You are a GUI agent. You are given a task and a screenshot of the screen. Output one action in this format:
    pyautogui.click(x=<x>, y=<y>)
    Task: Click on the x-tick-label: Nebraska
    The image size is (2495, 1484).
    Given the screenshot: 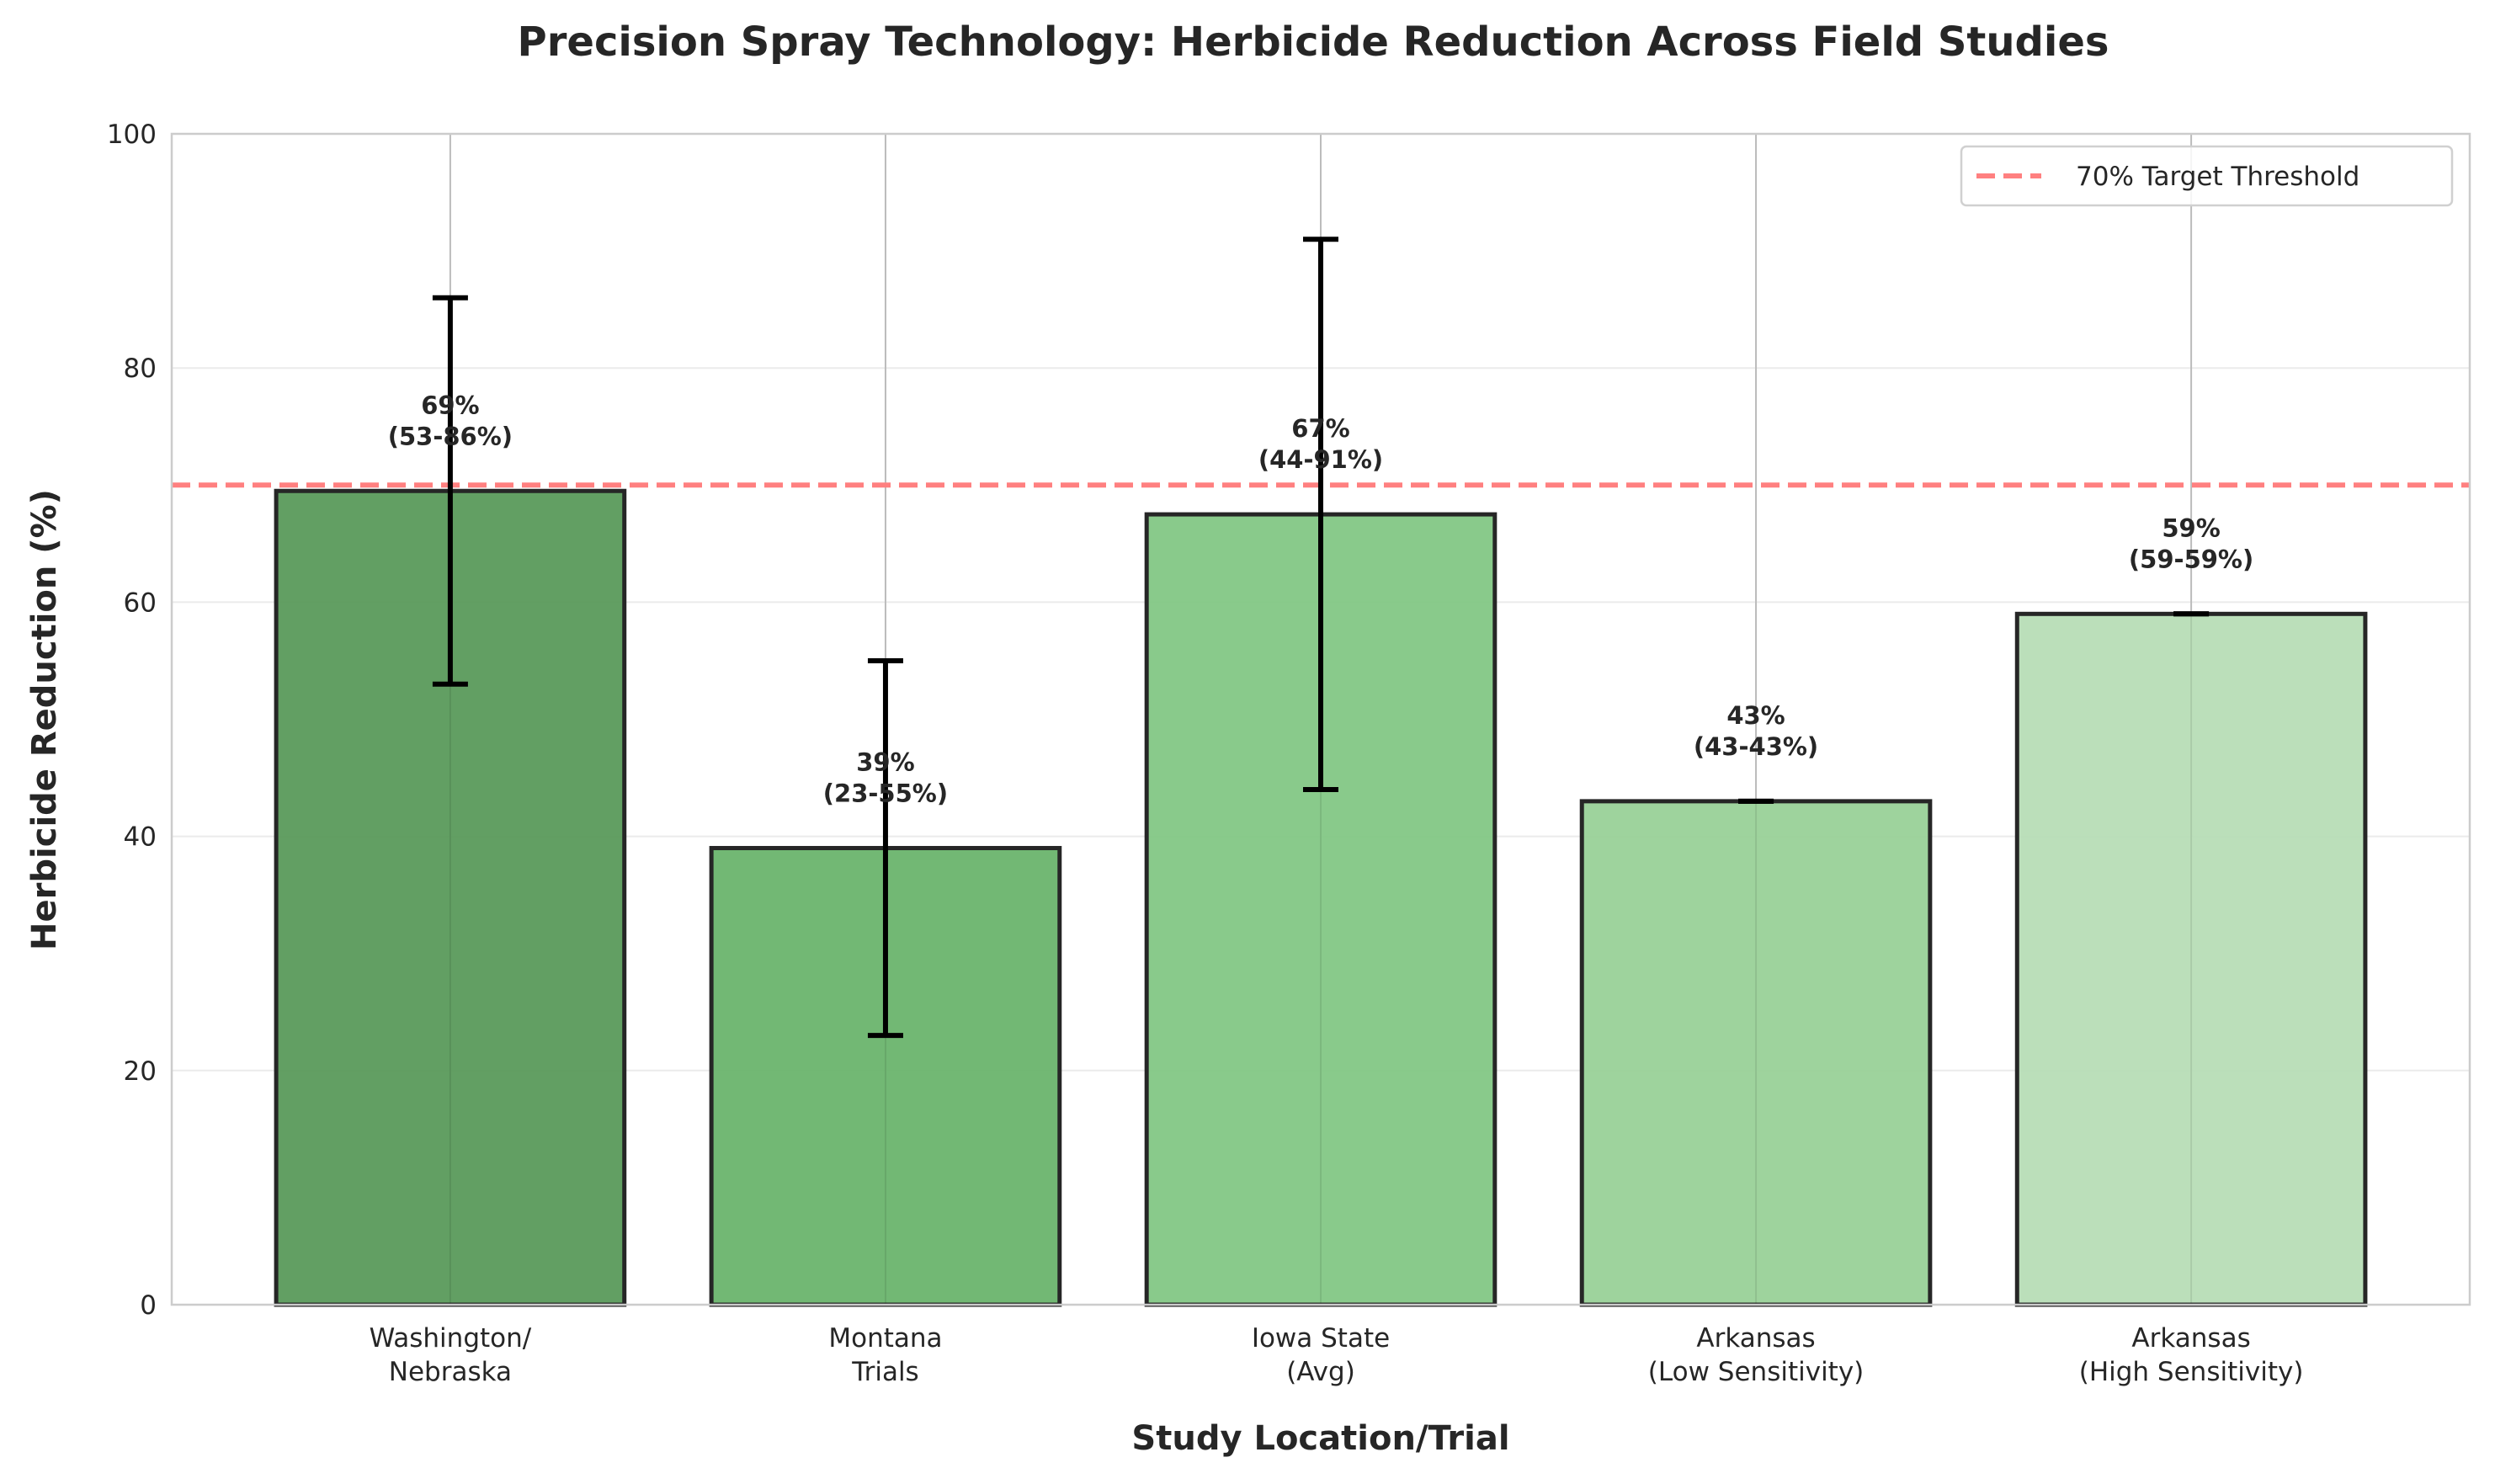 What is the action you would take?
    pyautogui.click(x=450, y=1372)
    